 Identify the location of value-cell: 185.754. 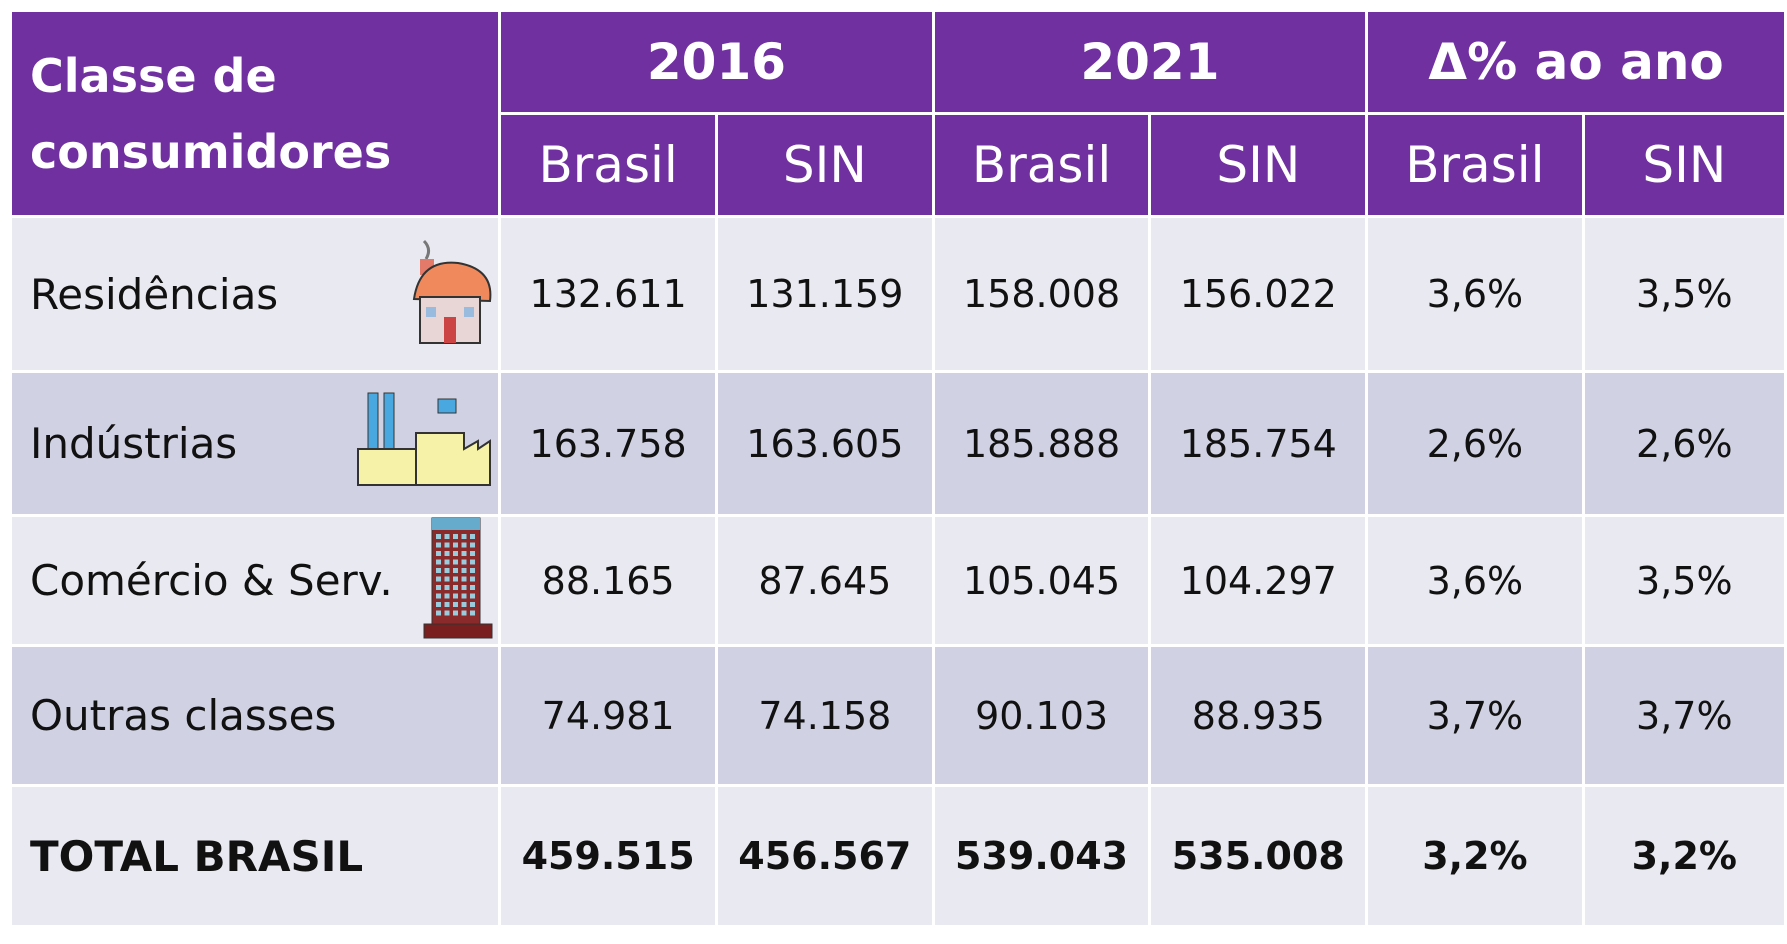
(1258, 443).